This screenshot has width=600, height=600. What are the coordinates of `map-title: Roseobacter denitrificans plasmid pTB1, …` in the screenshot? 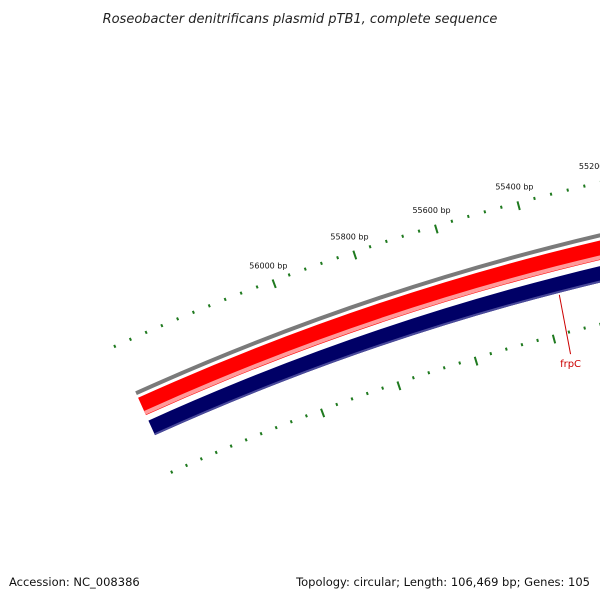 It's located at (300, 19).